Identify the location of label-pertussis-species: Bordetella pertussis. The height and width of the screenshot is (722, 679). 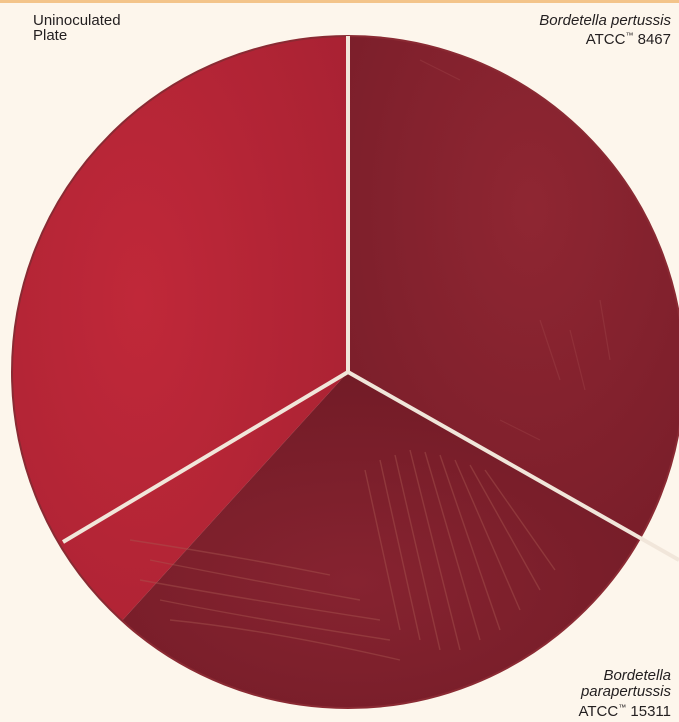
(605, 20).